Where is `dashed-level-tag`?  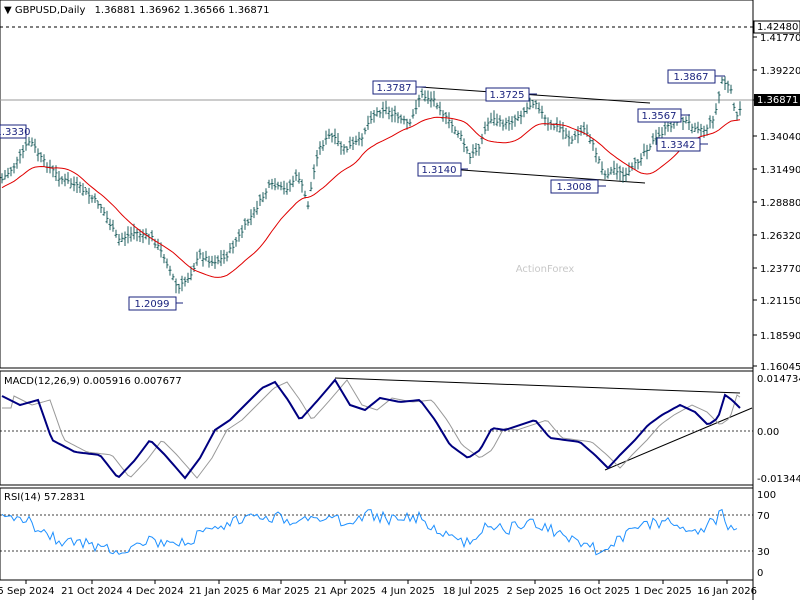
dashed-level-tag is located at coordinates (776, 27).